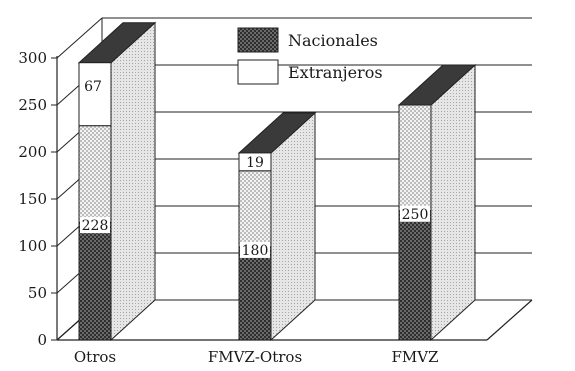  I want to click on y-tick-label: 150, so click(32, 199).